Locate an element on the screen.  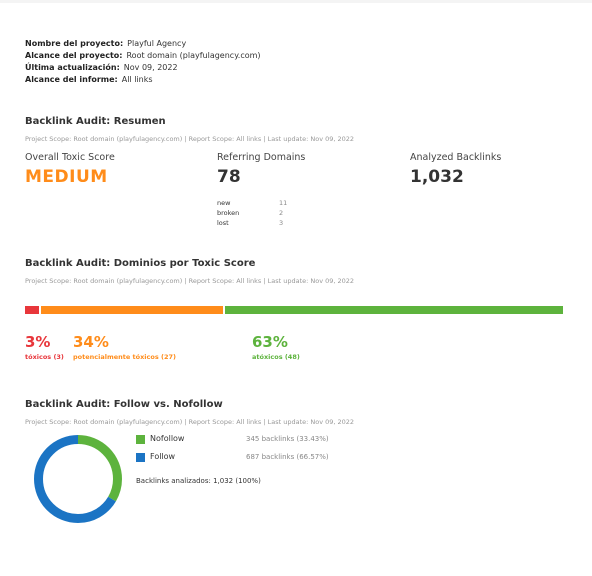
breakdown-value: 2 is located at coordinates (281, 213).